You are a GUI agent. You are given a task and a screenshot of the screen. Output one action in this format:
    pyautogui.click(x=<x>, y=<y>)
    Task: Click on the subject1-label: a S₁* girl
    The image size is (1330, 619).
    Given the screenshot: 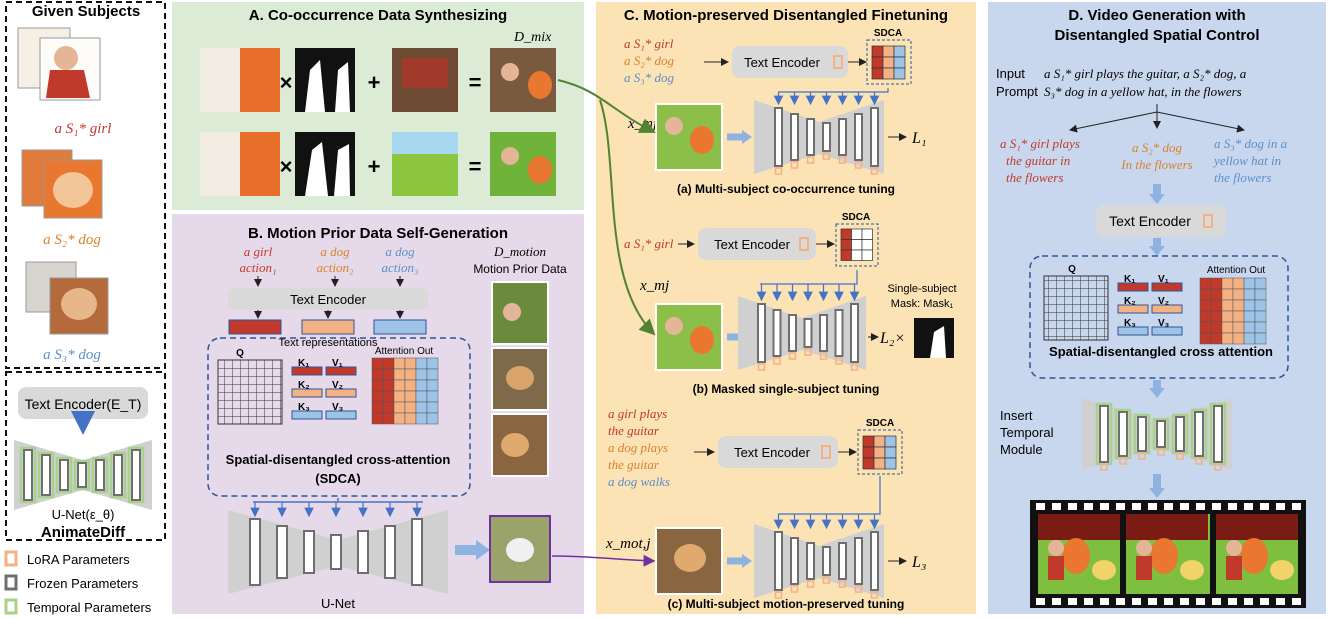 What is the action you would take?
    pyautogui.click(x=83, y=129)
    